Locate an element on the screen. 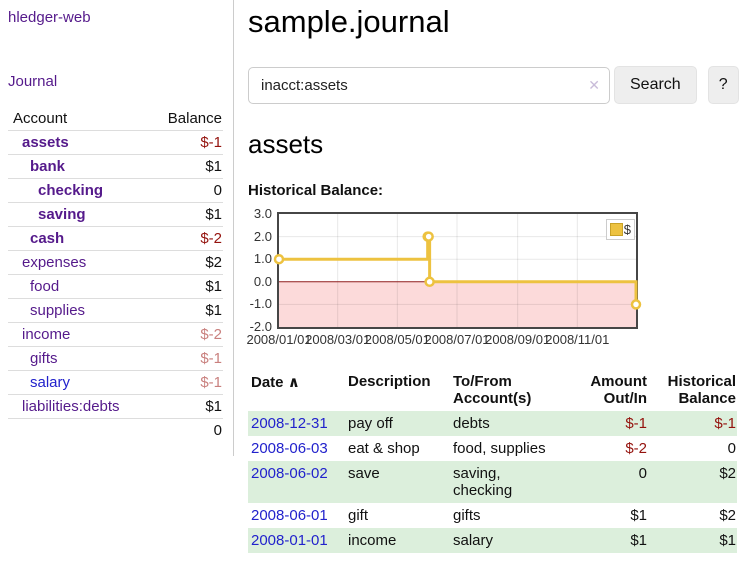  chart-title: Historical Balance: is located at coordinates (316, 190).